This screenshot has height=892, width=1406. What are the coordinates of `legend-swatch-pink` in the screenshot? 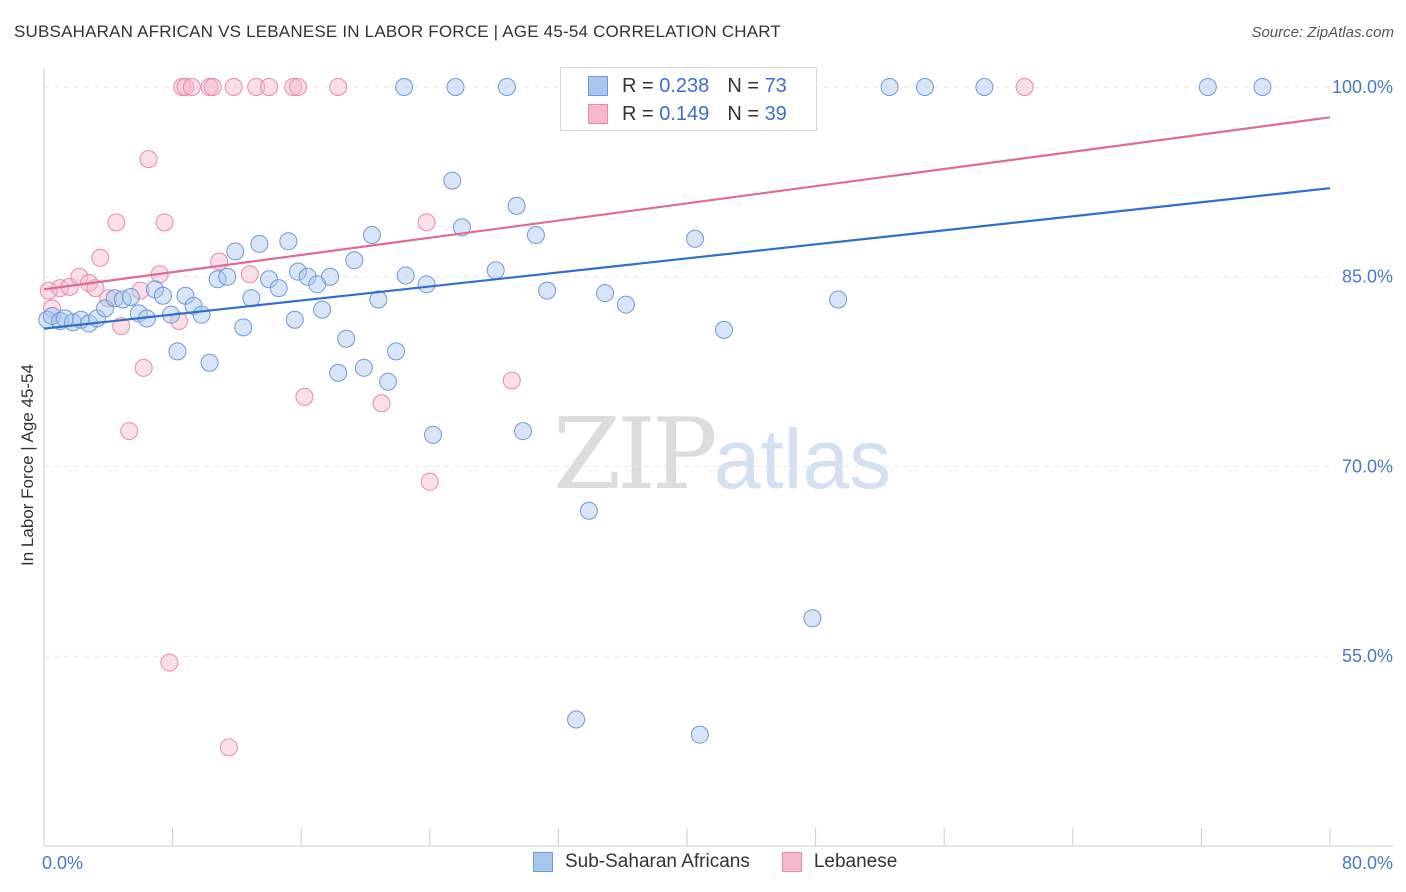 It's located at (598, 114).